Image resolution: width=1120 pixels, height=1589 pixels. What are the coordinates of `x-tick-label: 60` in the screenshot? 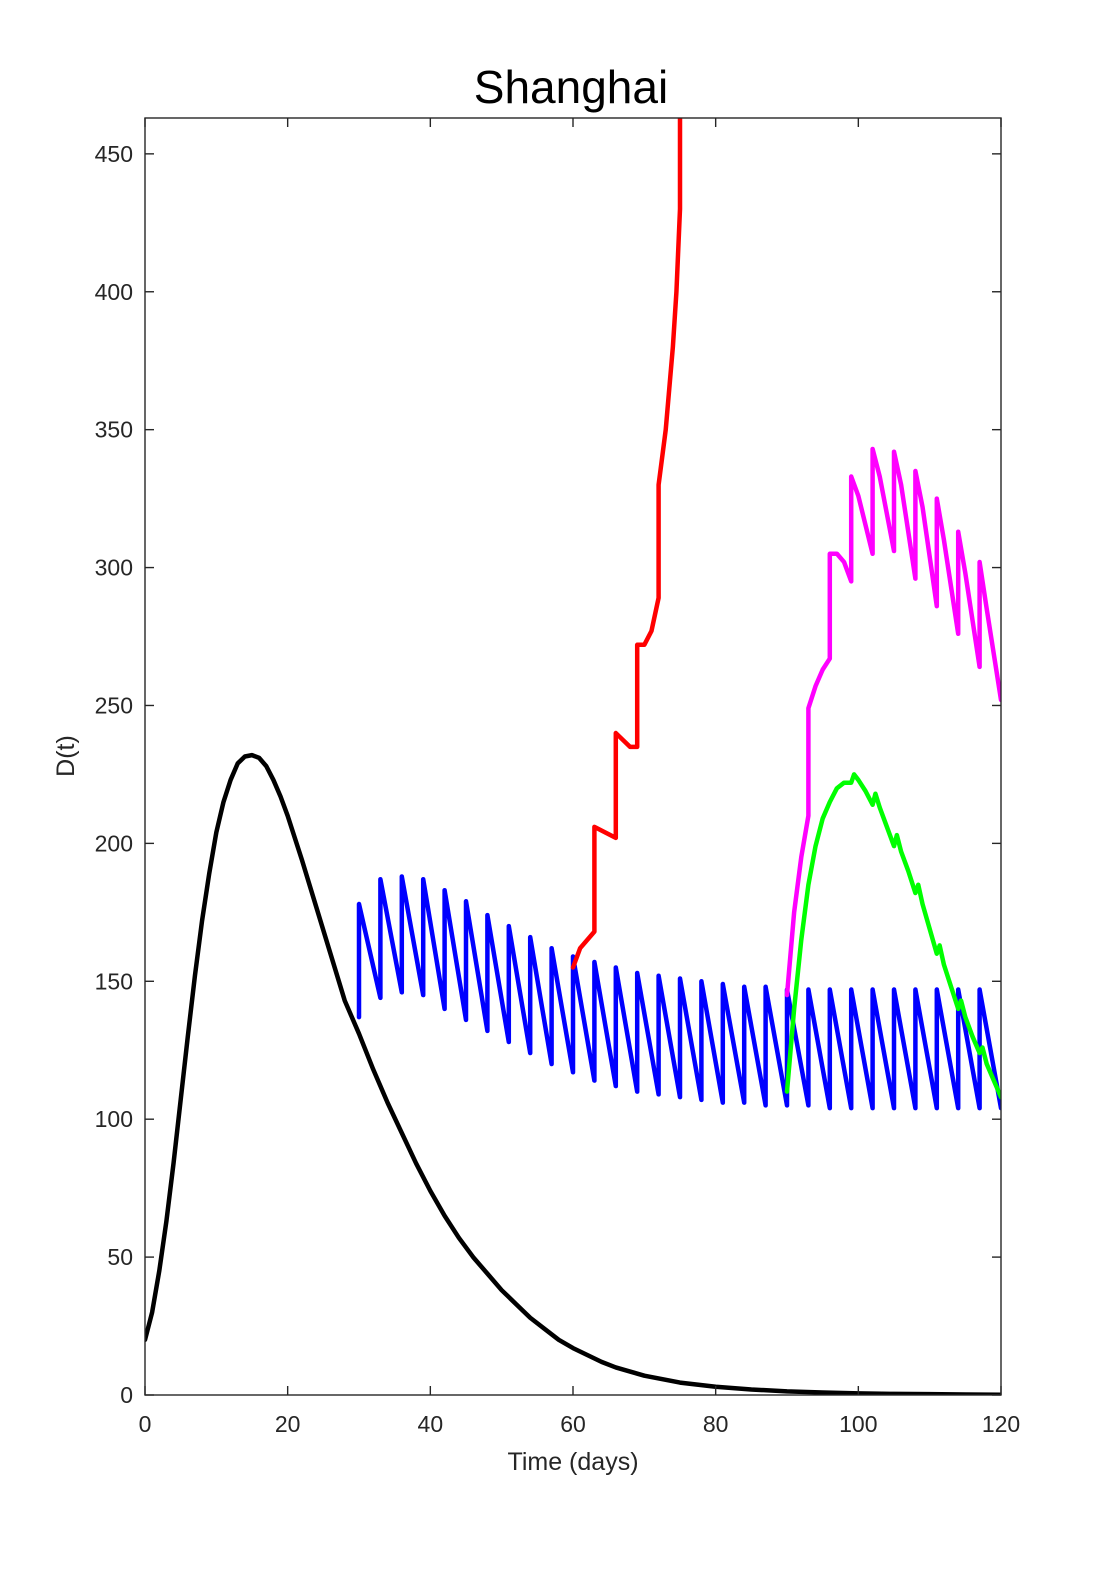 It's located at (573, 1424).